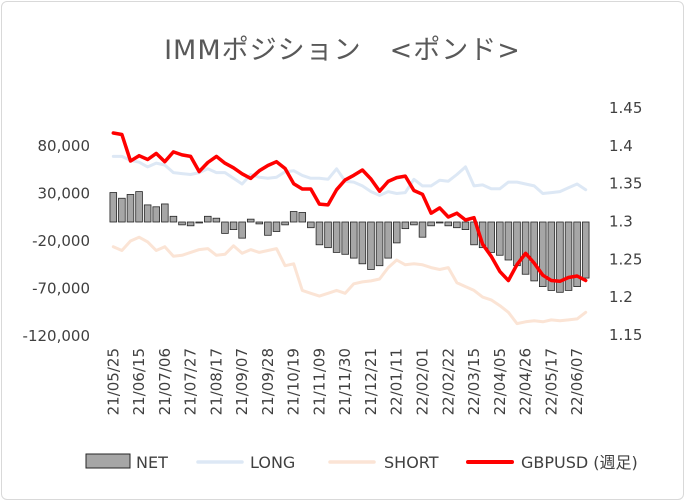  What do you see at coordinates (342, 50) in the screenshot?
I see `chart-title: IMMポジション <ポンド>` at bounding box center [342, 50].